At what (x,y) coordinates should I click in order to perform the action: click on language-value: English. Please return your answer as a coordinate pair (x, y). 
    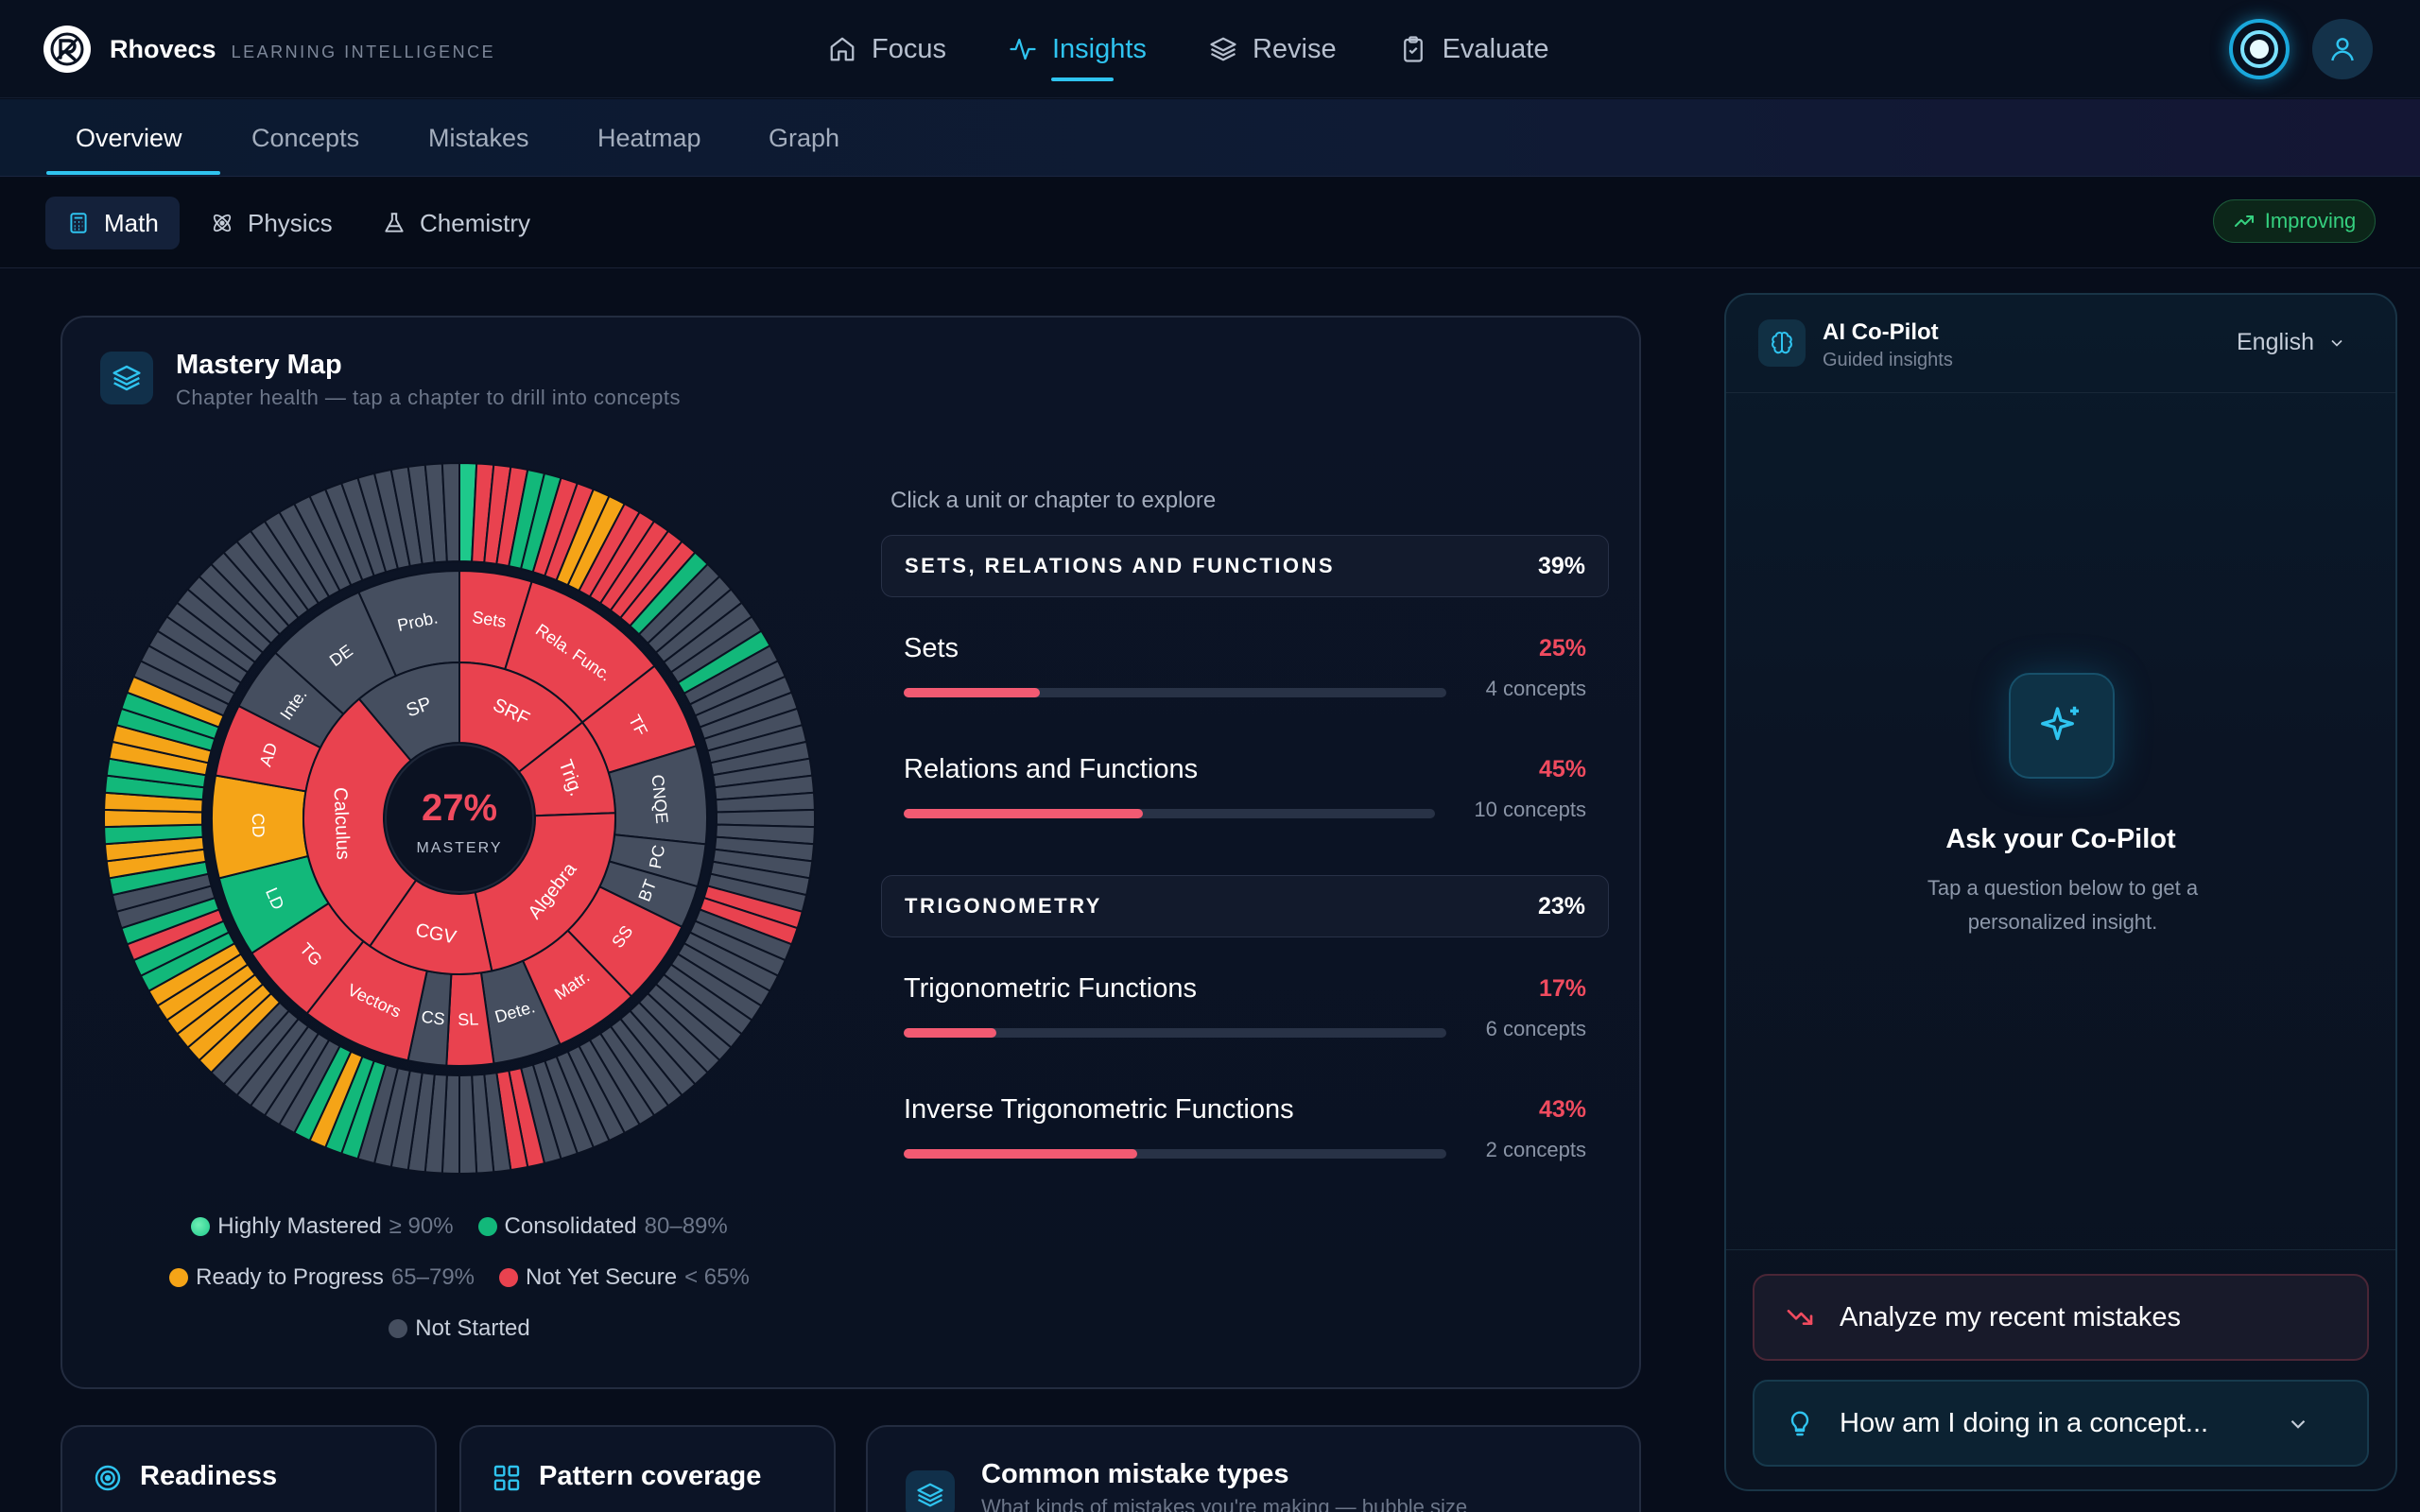
    Looking at the image, I should click on (2275, 342).